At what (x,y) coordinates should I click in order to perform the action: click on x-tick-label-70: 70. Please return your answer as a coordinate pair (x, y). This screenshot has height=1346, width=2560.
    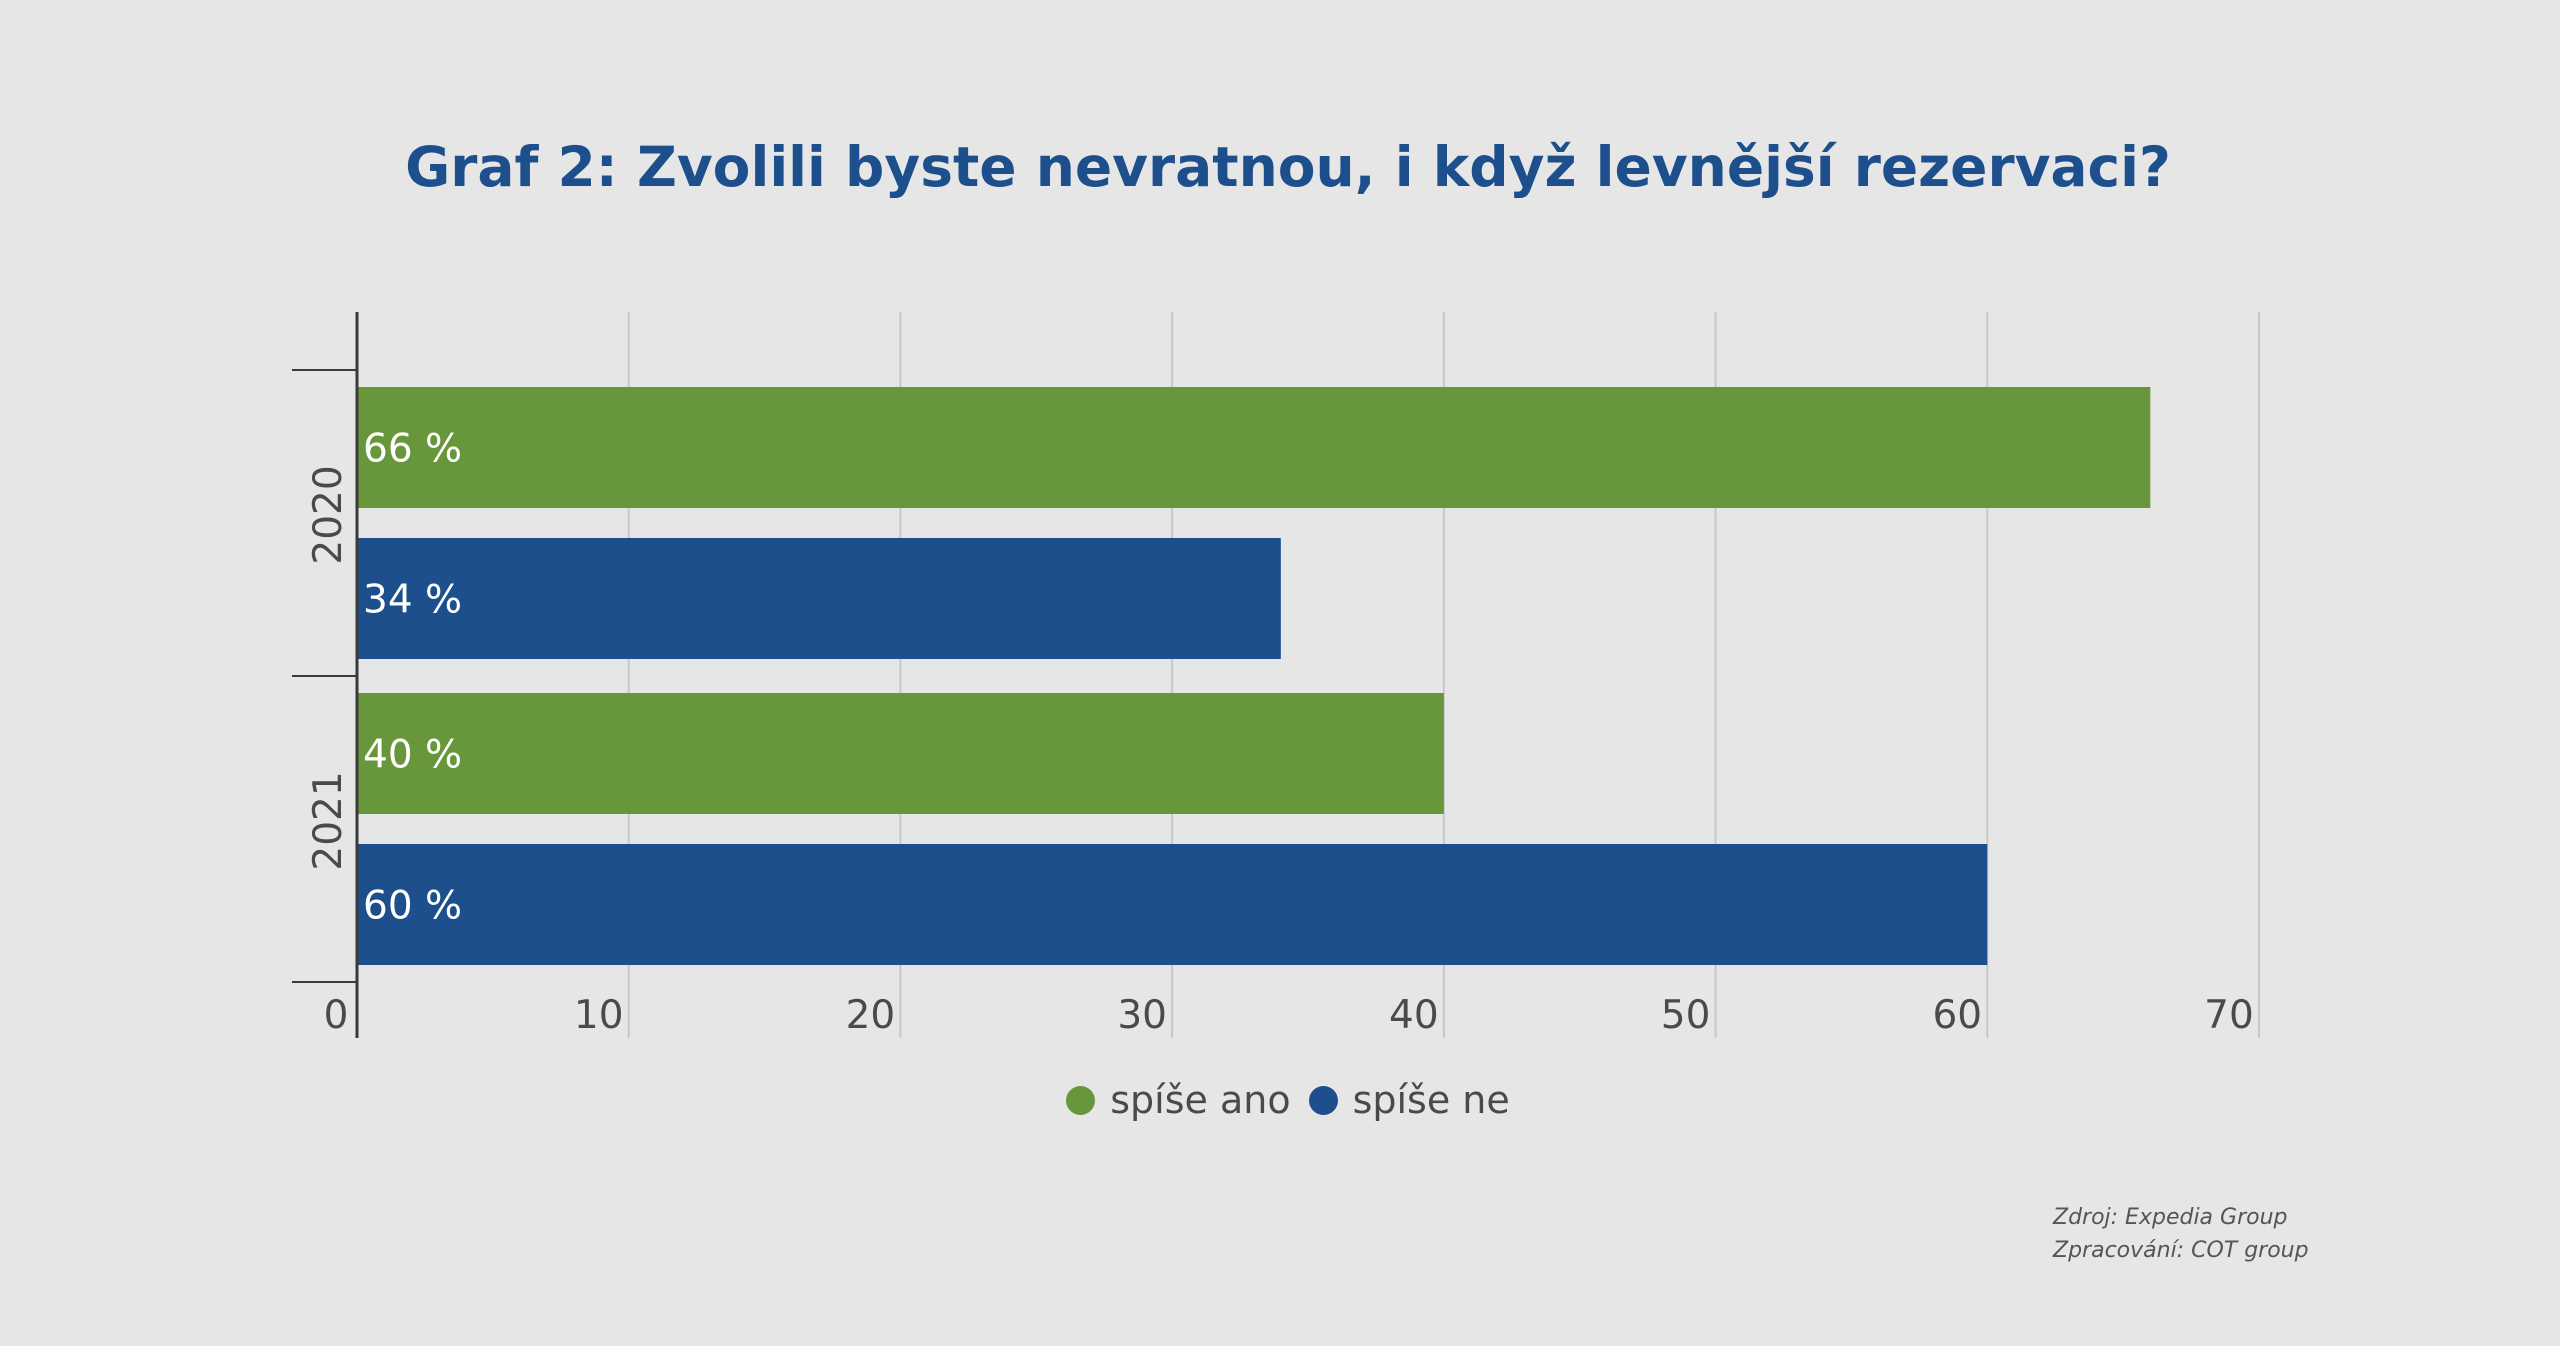
    Looking at the image, I should click on (2229, 1015).